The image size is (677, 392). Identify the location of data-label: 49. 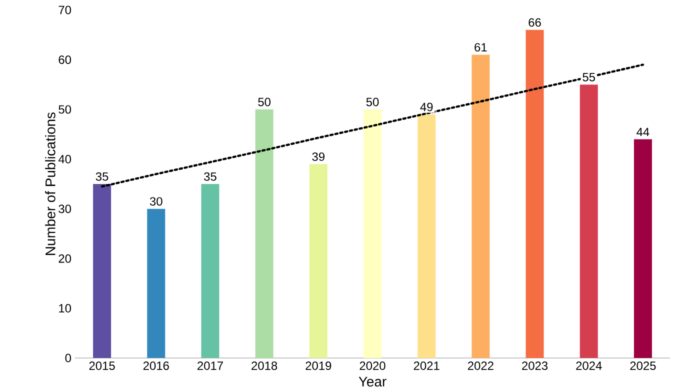
(426, 107).